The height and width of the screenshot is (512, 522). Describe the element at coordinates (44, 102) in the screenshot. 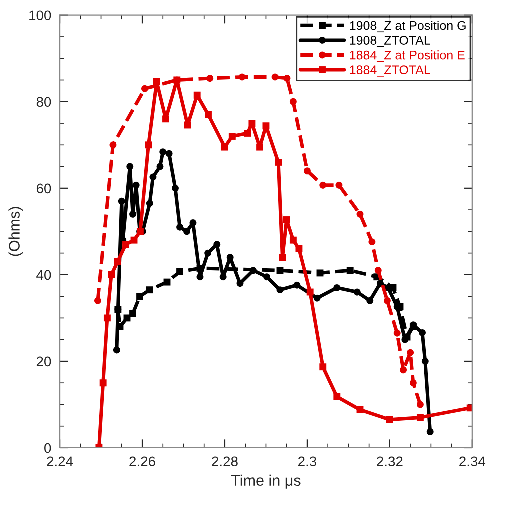

I see `y-tick-label: 80` at that location.